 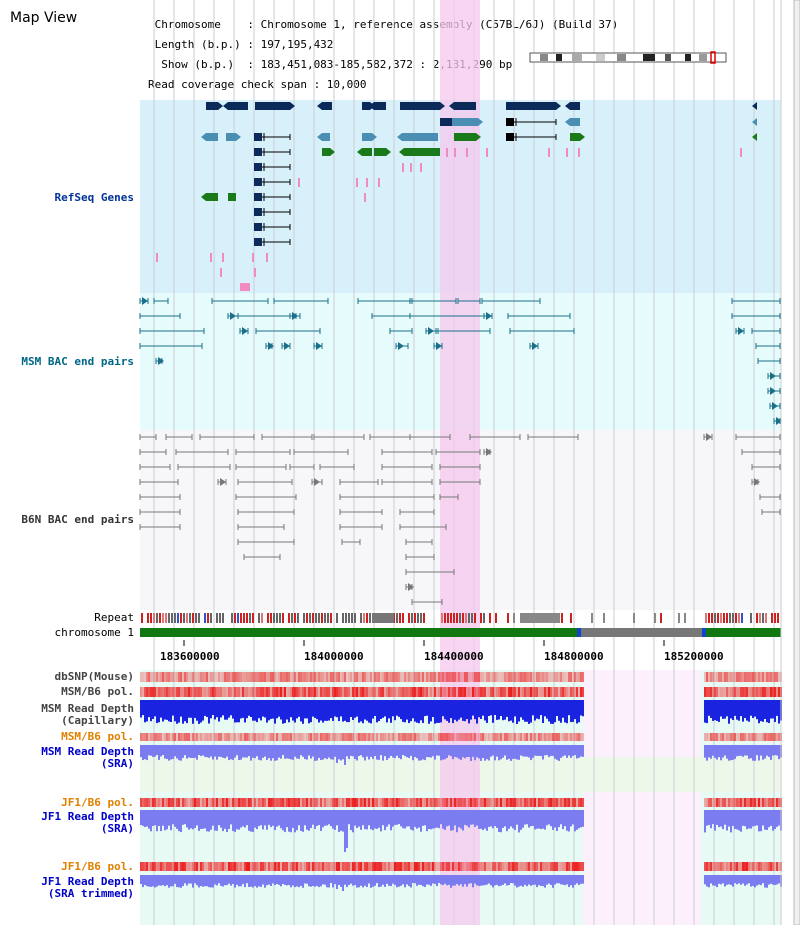 What do you see at coordinates (94, 197) in the screenshot?
I see `track-label-refseq: RefSeq Genes` at bounding box center [94, 197].